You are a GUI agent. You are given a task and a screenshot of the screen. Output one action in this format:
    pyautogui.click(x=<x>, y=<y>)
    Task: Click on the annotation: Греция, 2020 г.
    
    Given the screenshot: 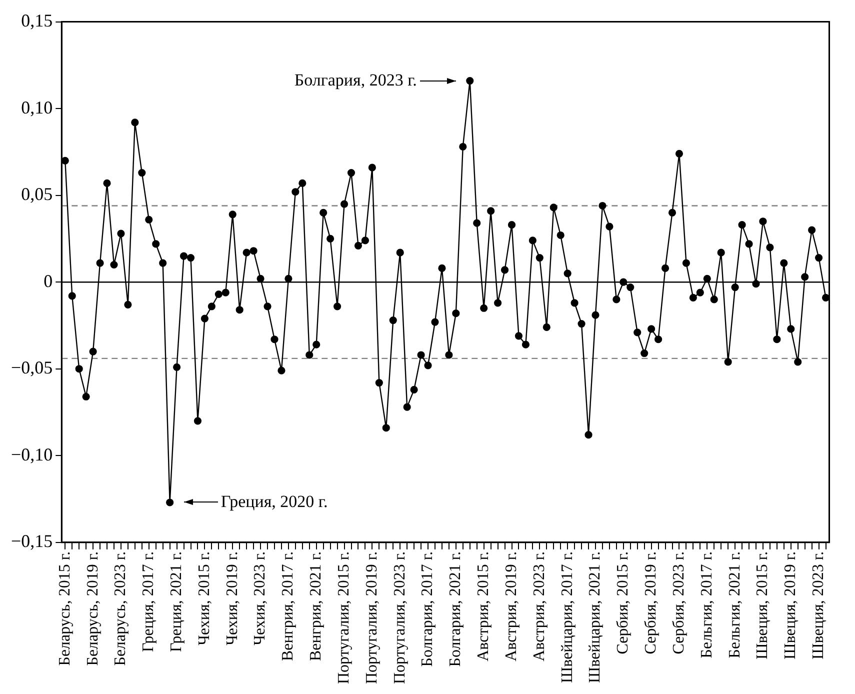 What is the action you would take?
    pyautogui.click(x=274, y=501)
    